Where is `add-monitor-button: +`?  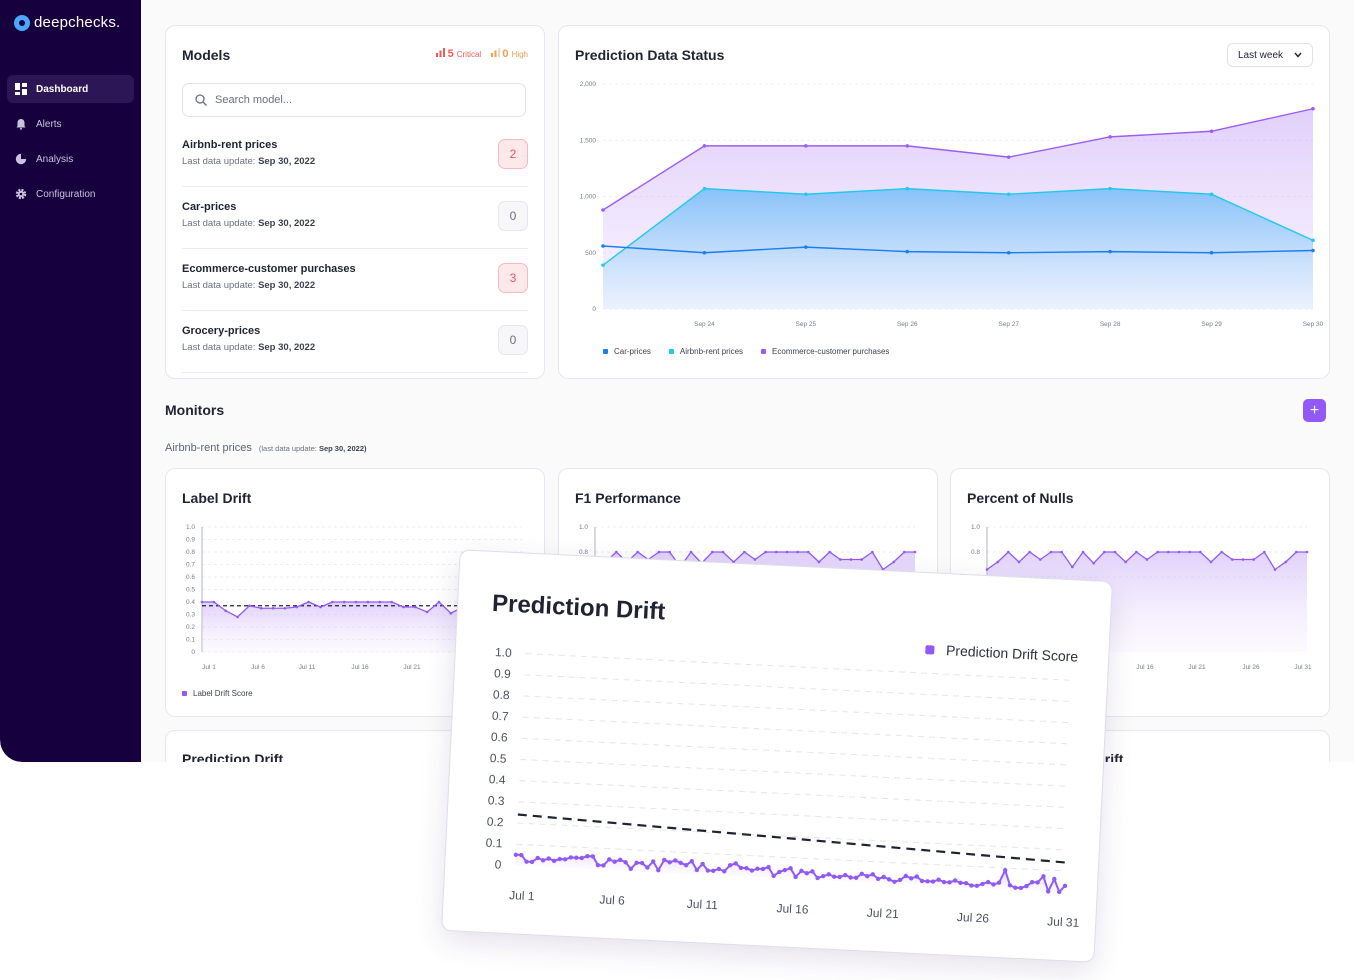 add-monitor-button: + is located at coordinates (1314, 410).